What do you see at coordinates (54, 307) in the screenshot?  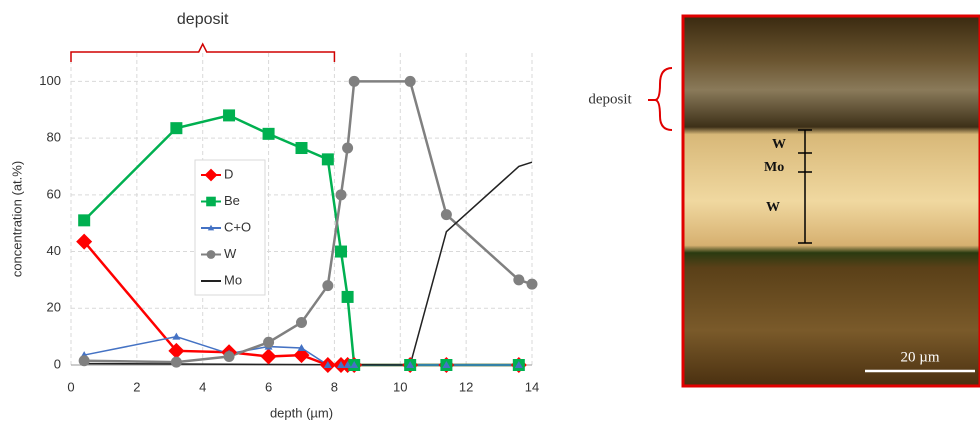 I see `y-tick-label: 20` at bounding box center [54, 307].